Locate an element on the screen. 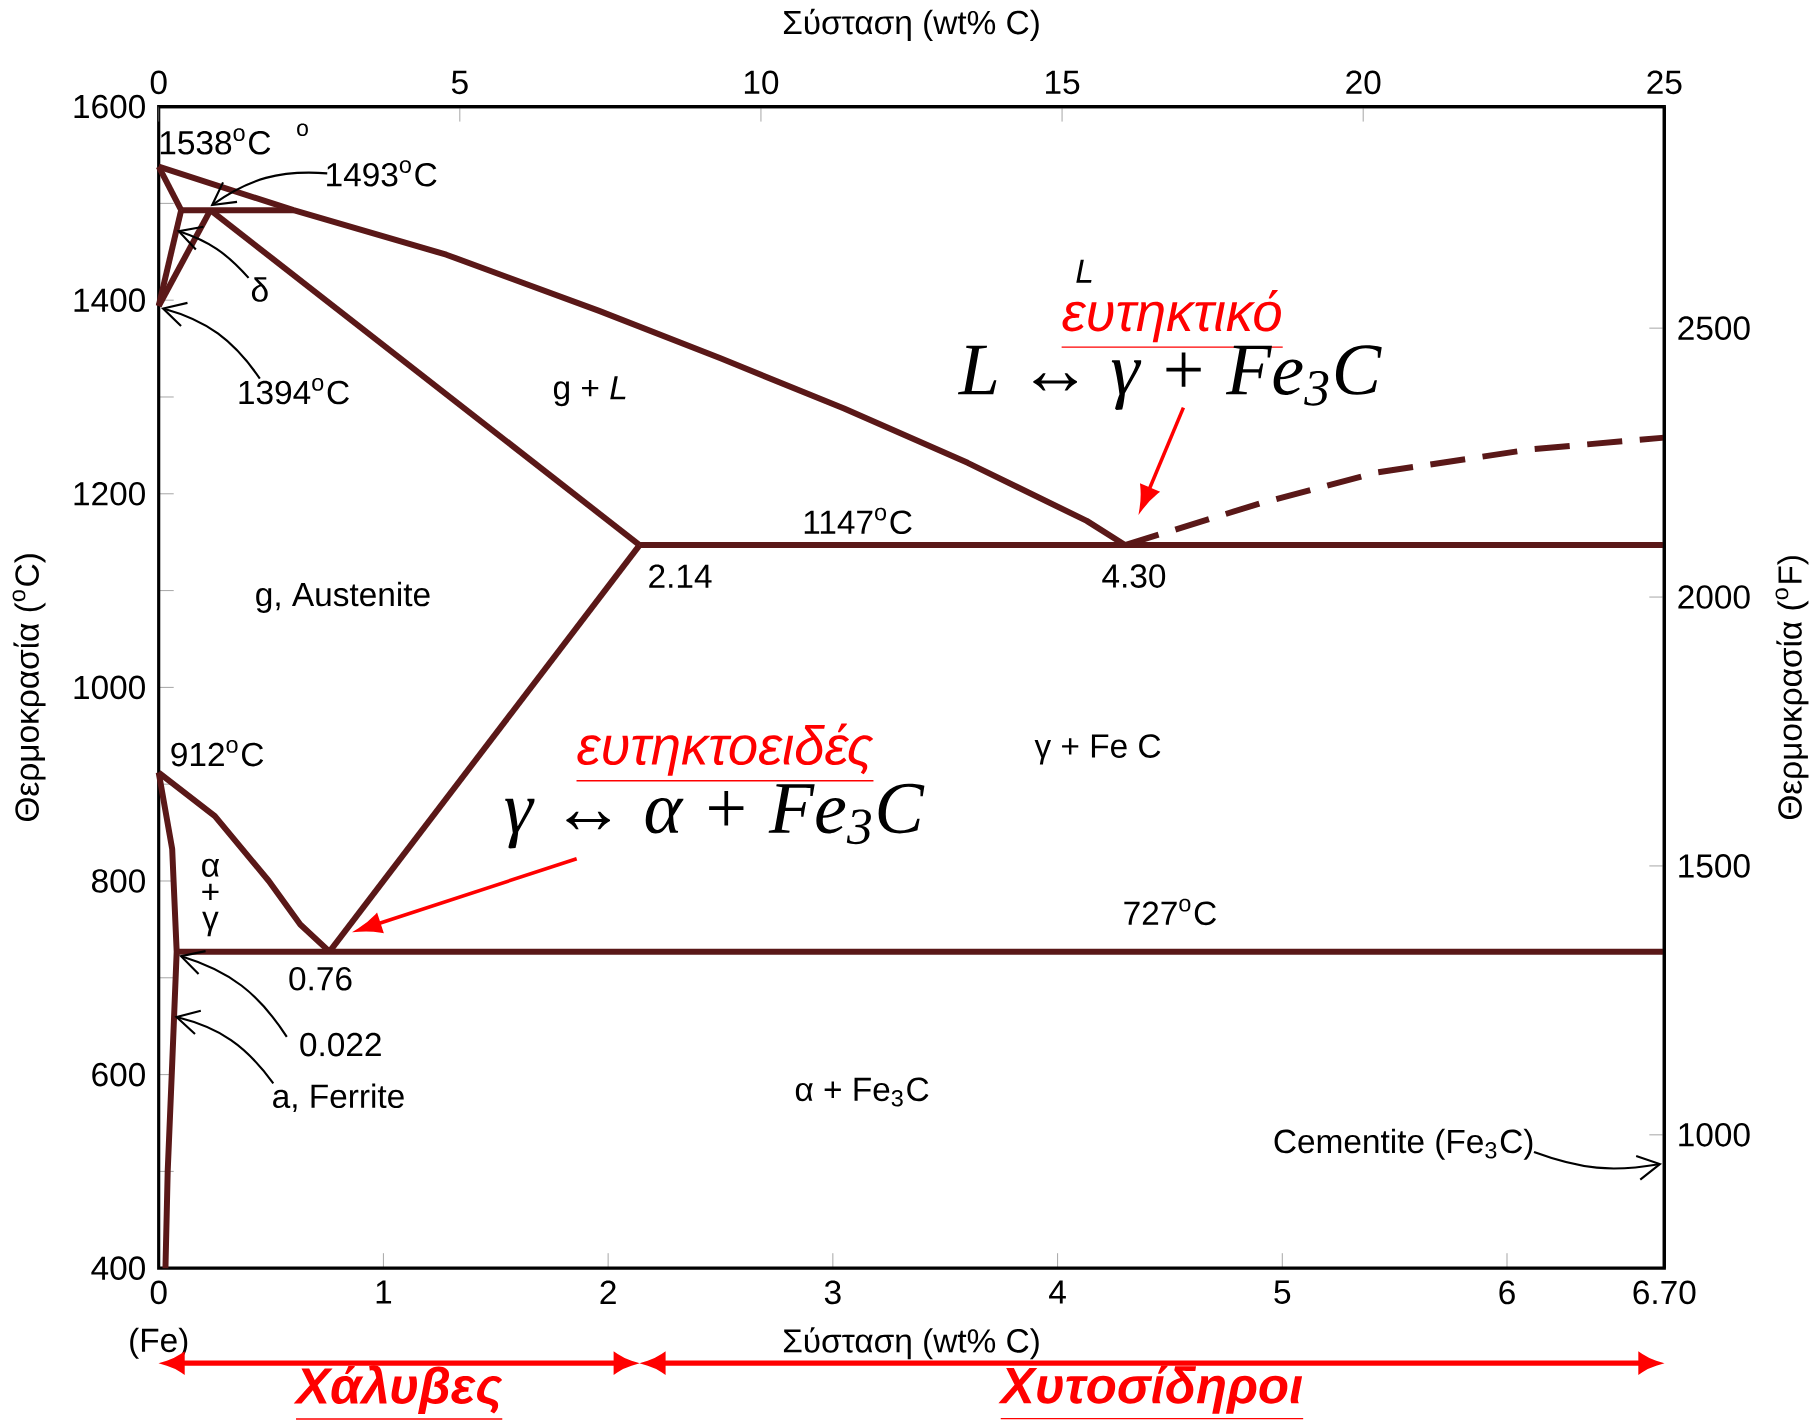 The height and width of the screenshot is (1423, 1816). text: (Fe) is located at coordinates (159, 1343).